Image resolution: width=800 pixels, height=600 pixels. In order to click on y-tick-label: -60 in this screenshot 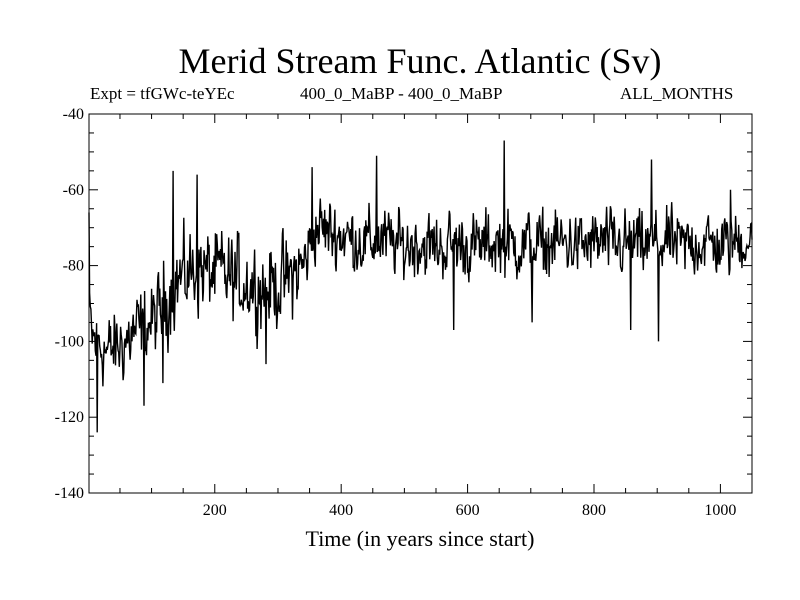, I will do `click(73, 190)`.